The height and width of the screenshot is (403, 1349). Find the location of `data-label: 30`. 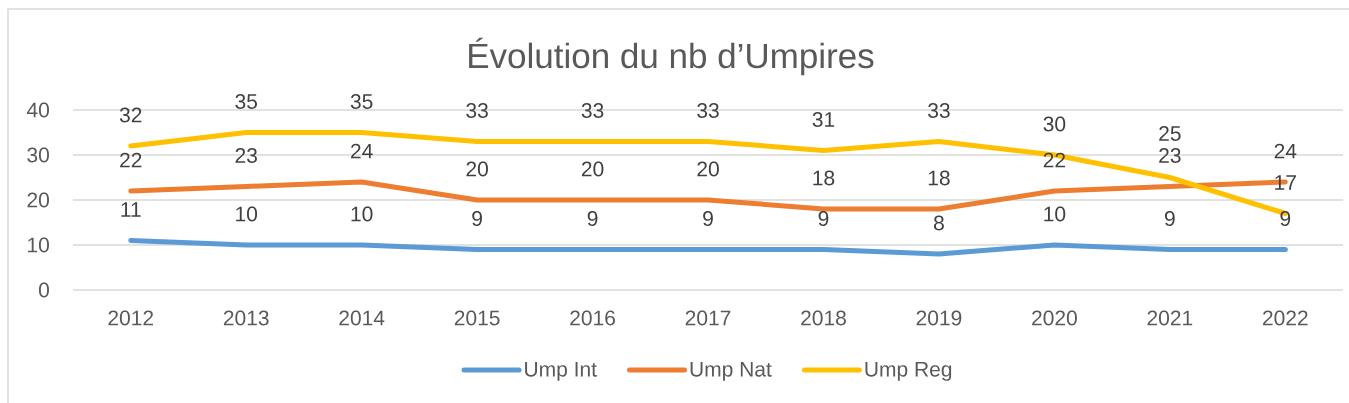

data-label: 30 is located at coordinates (1054, 124).